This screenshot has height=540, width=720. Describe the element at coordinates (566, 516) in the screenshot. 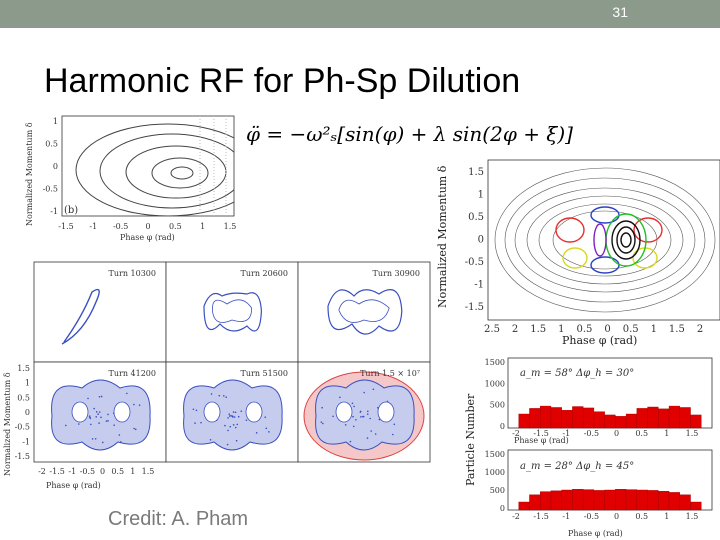

I see `hist-x-tick: -1` at that location.